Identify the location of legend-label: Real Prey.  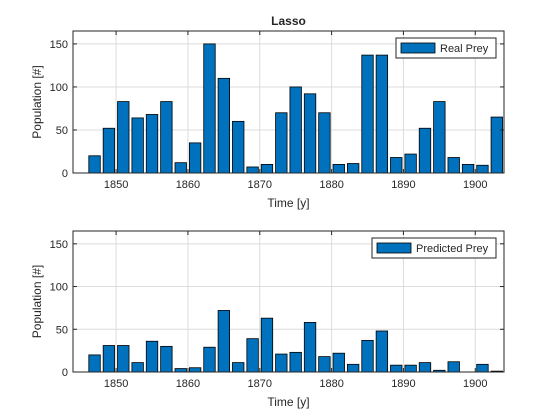
(464, 49).